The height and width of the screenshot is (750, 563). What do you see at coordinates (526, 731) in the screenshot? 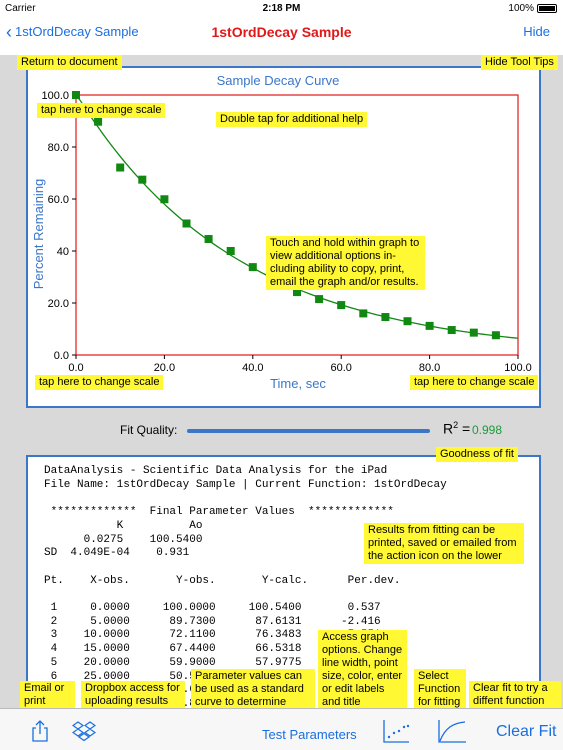
I see `clear-fit-button: Clear Fit` at bounding box center [526, 731].